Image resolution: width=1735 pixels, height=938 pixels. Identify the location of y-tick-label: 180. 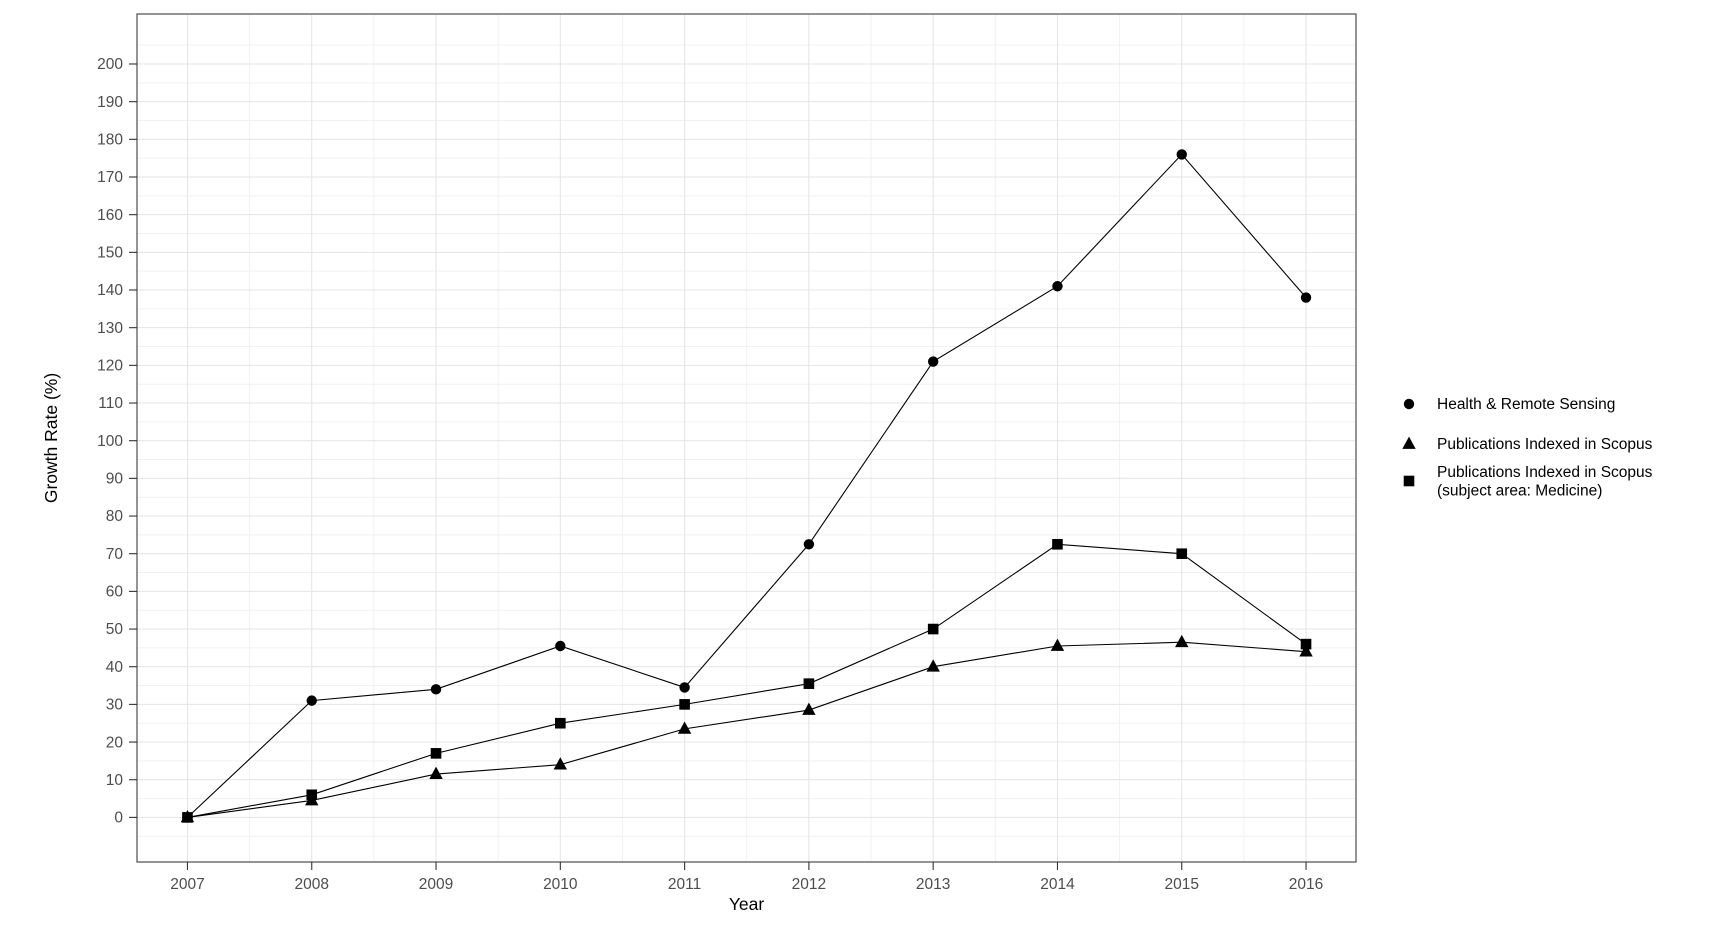
(110, 140).